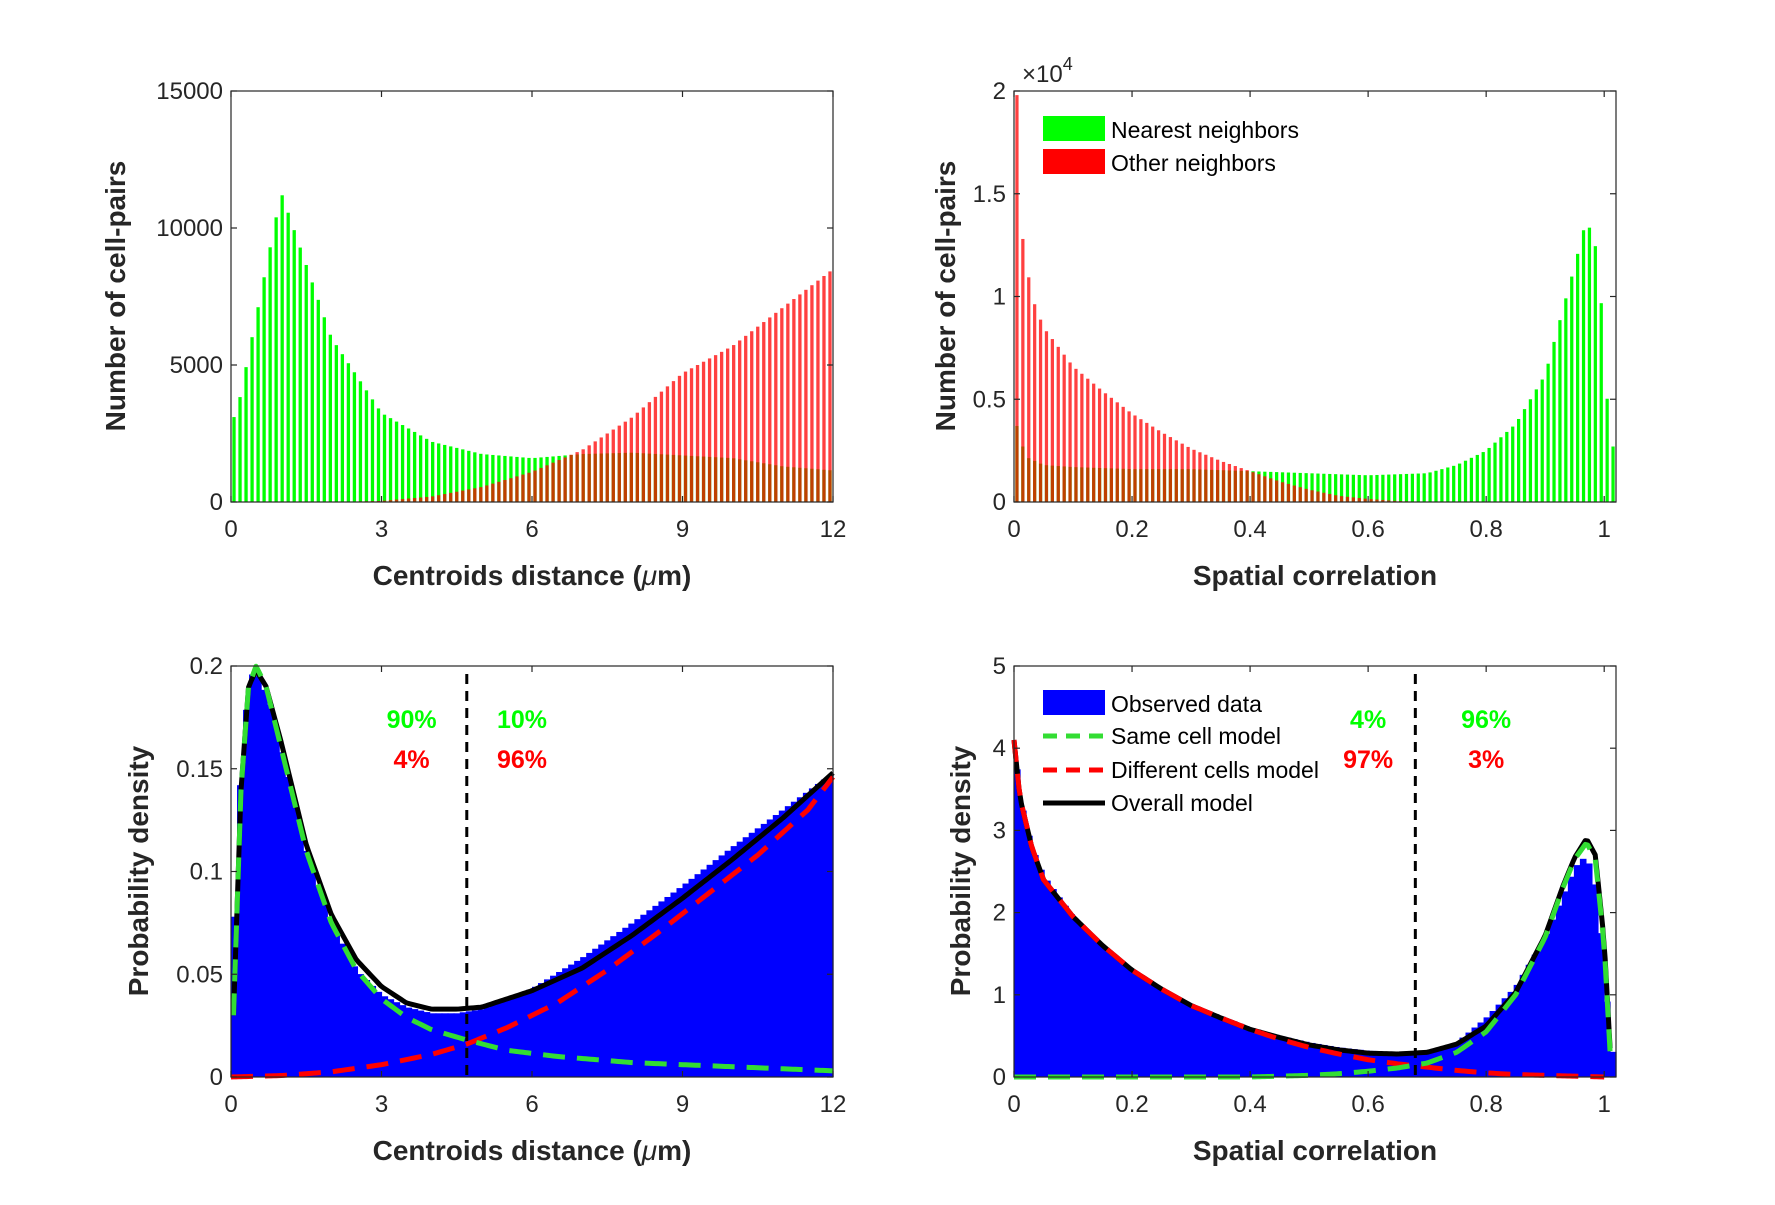 The height and width of the screenshot is (1205, 1775). What do you see at coordinates (999, 1077) in the screenshot?
I see `y-tick-label: 0` at bounding box center [999, 1077].